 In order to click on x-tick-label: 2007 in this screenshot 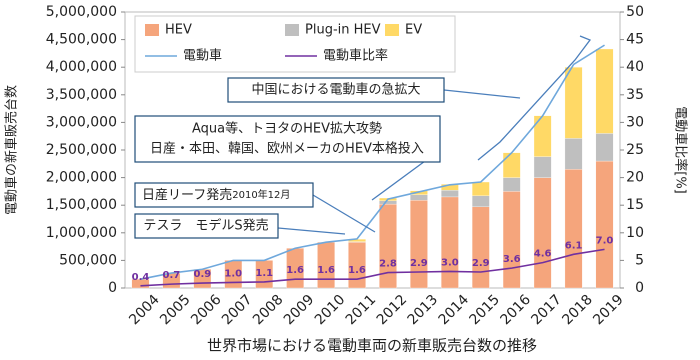, I will do `click(237, 310)`.